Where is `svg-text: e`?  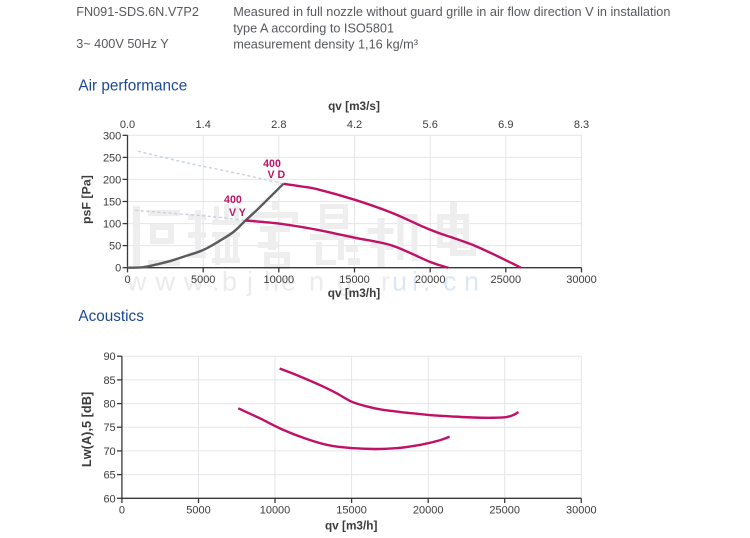
svg-text: e is located at coordinates (288, 282).